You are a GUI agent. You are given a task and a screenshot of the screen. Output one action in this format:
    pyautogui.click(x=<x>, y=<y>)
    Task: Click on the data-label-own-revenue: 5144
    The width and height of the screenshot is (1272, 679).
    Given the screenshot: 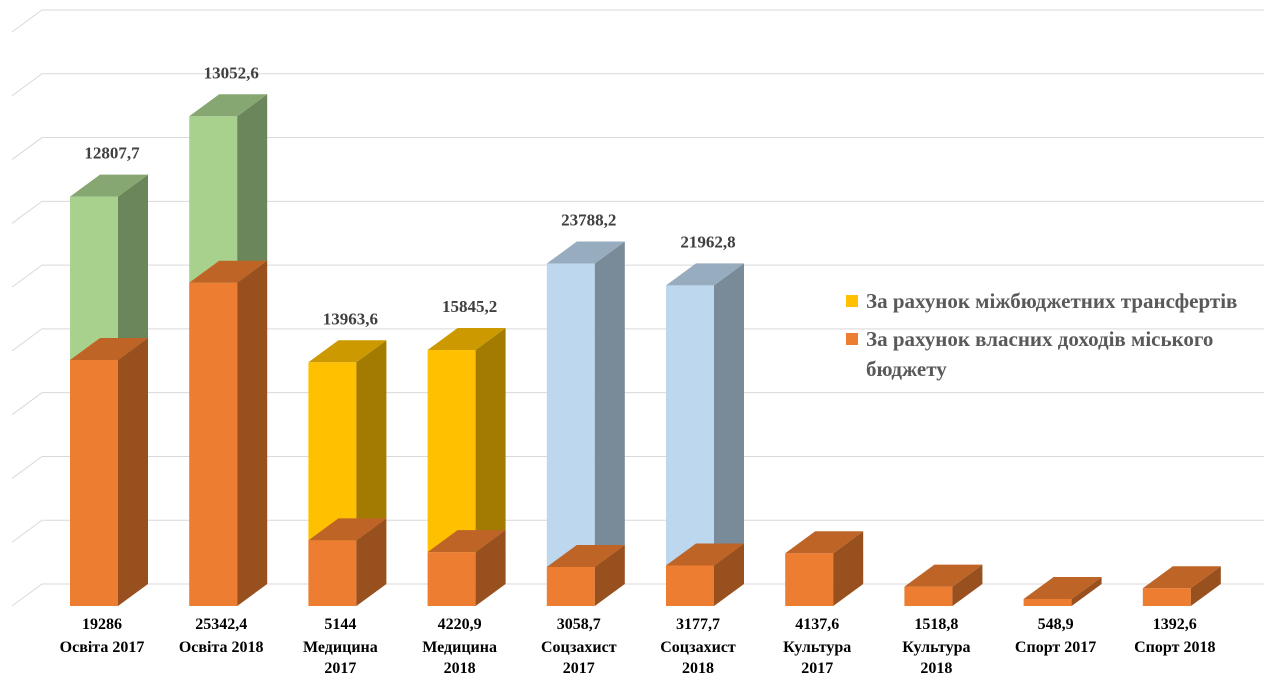 What is the action you would take?
    pyautogui.click(x=340, y=624)
    